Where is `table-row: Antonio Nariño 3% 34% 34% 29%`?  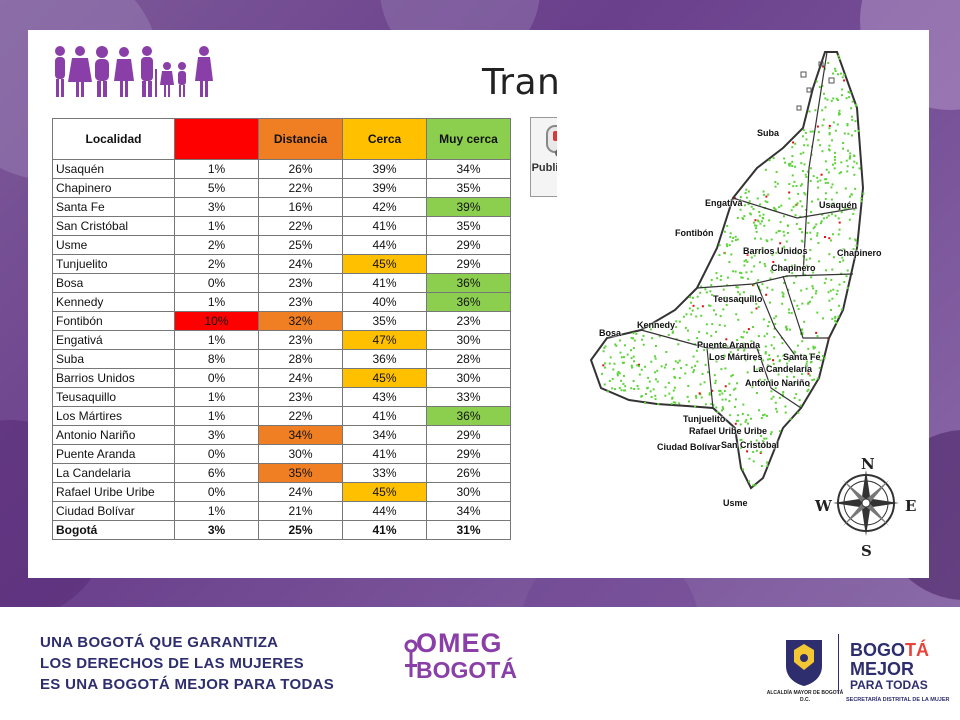 table-row: Antonio Nariño 3% 34% 34% 29% is located at coordinates (281, 435).